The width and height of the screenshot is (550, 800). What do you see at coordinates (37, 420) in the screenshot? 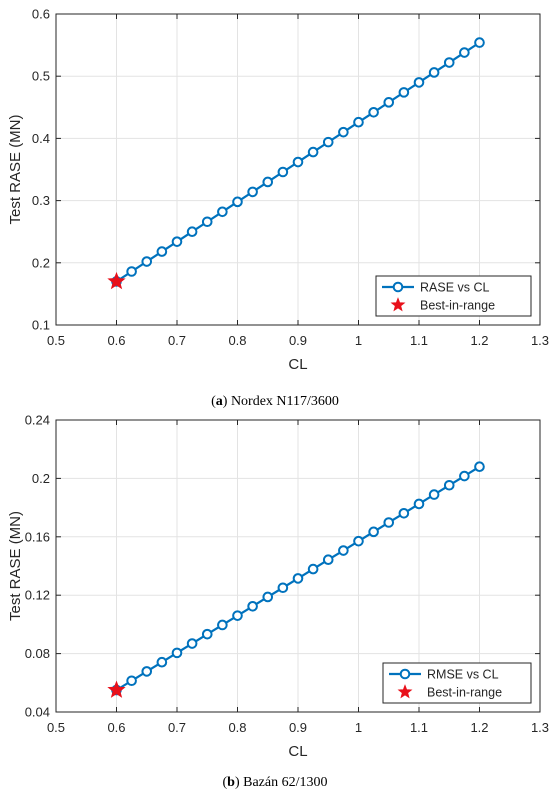
I see `y-tick-label: 0.24` at bounding box center [37, 420].